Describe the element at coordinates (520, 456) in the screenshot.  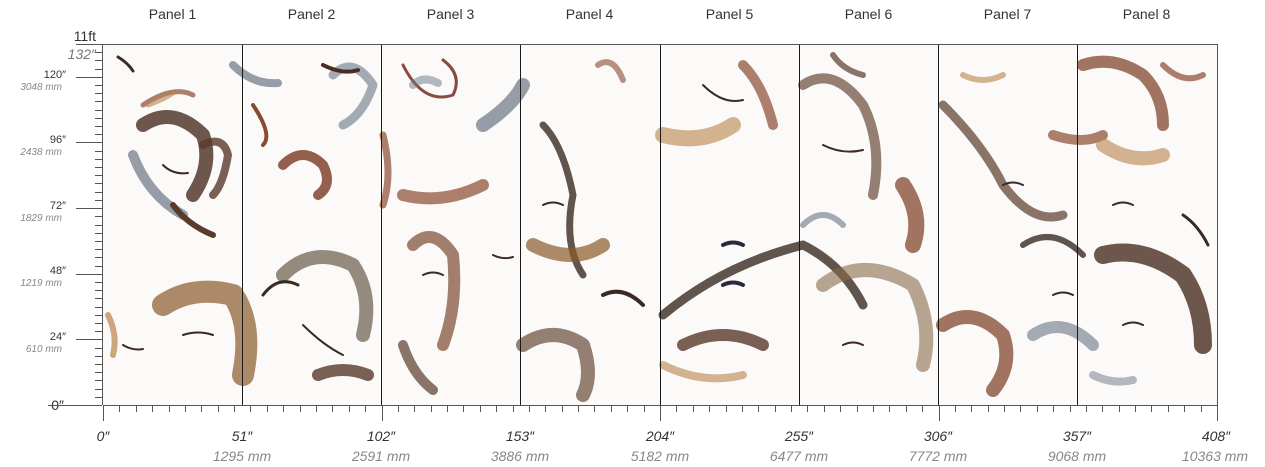
I see `x-tick-153-mm: 3886 mm` at that location.